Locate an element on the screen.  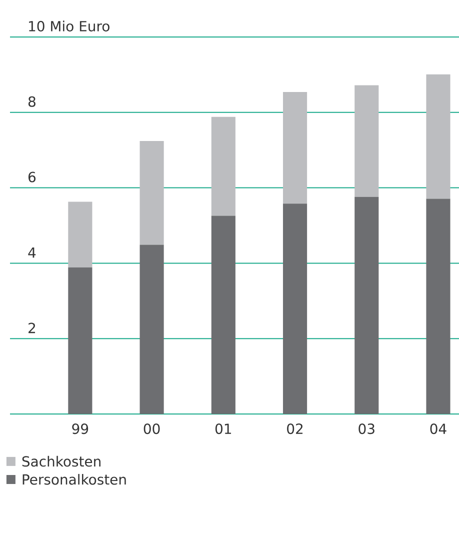
x-tick-label: 00 is located at coordinates (152, 429).